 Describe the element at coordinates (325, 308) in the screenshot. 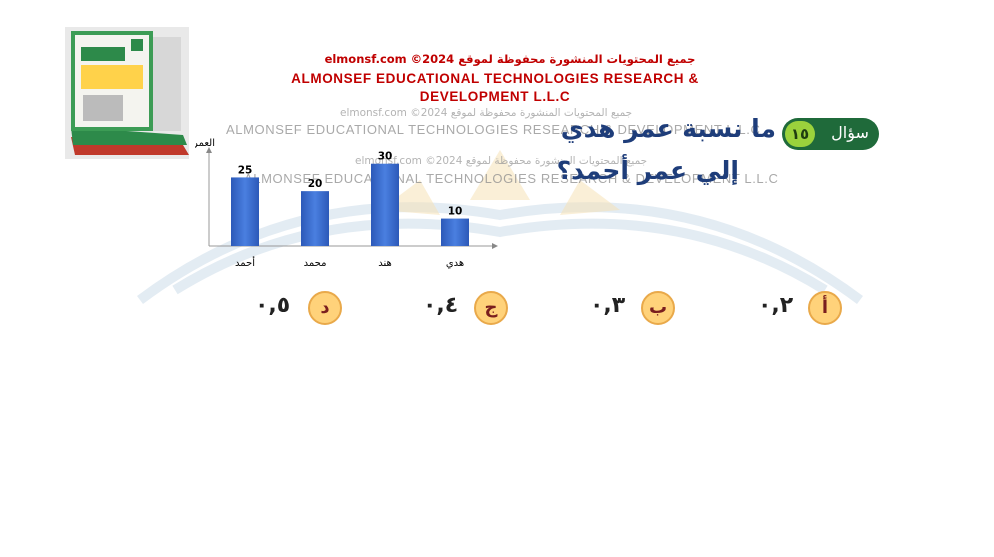

I see `option-d-circle: د` at that location.